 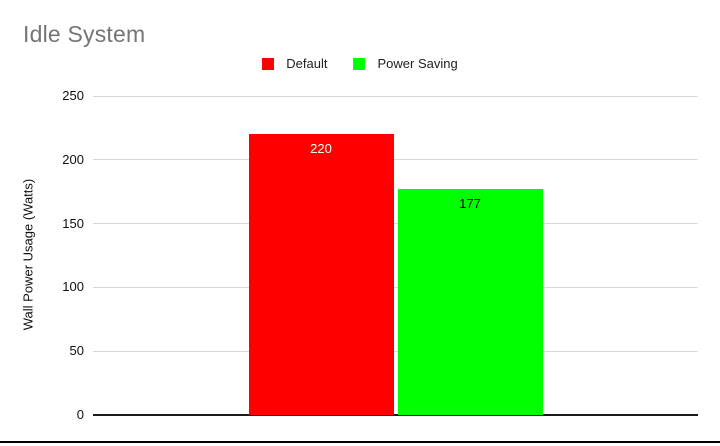 I want to click on bar-default: 220, so click(x=321, y=274).